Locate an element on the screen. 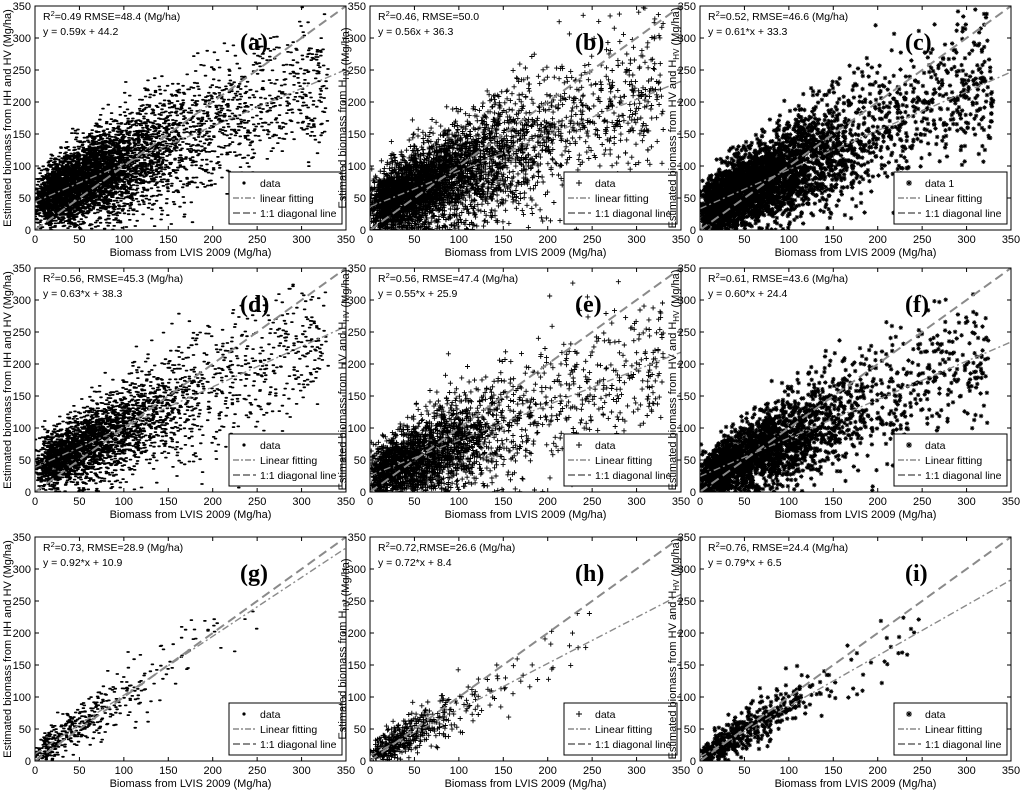 The height and width of the screenshot is (794, 1024). diagonal-line-i is located at coordinates (855, 649).